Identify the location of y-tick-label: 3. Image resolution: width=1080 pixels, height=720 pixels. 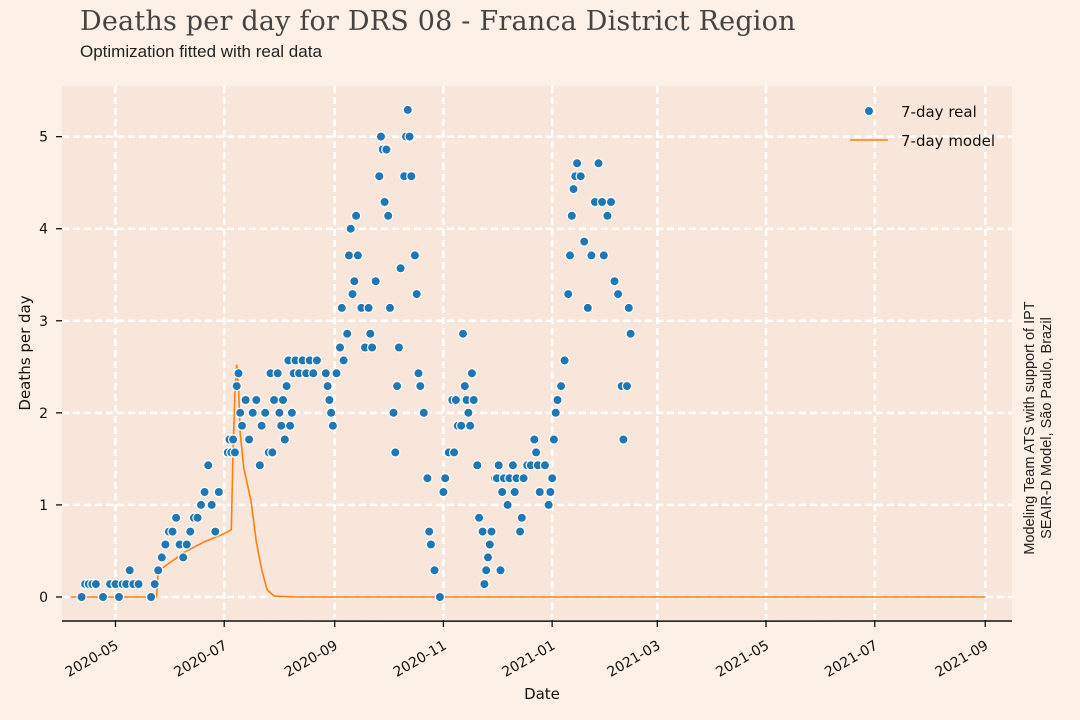
(43, 322).